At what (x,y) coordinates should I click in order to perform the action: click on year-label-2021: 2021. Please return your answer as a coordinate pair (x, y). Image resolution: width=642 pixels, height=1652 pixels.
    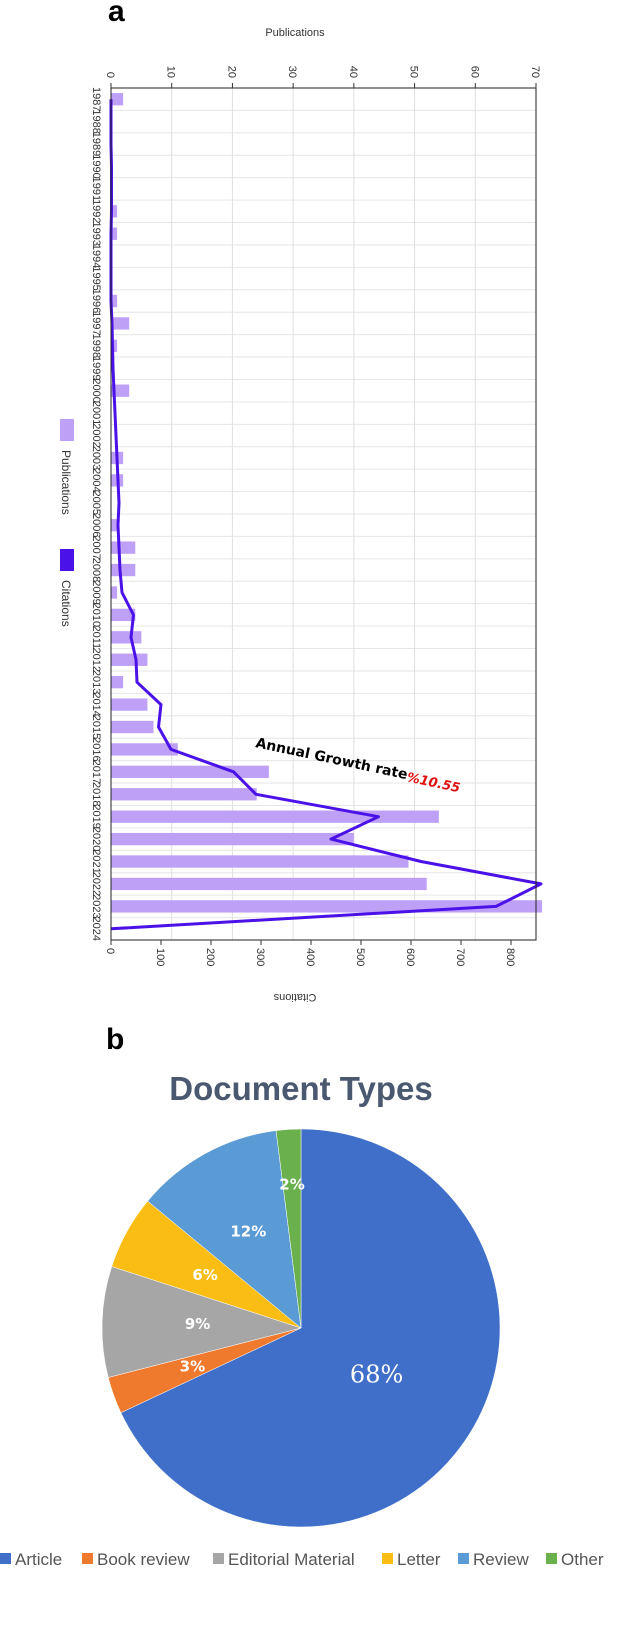
    Looking at the image, I should click on (96, 861).